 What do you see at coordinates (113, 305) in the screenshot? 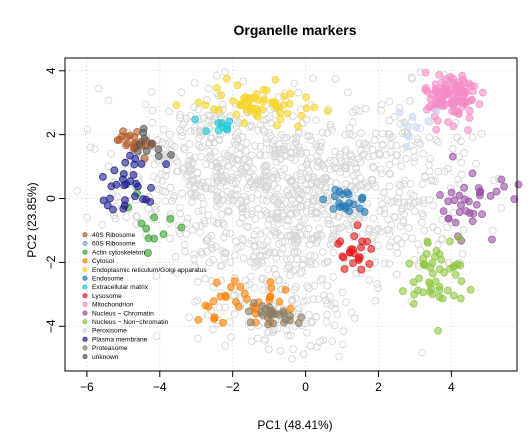
I see `legend-label-mitochondrion: Mitochondrion` at bounding box center [113, 305].